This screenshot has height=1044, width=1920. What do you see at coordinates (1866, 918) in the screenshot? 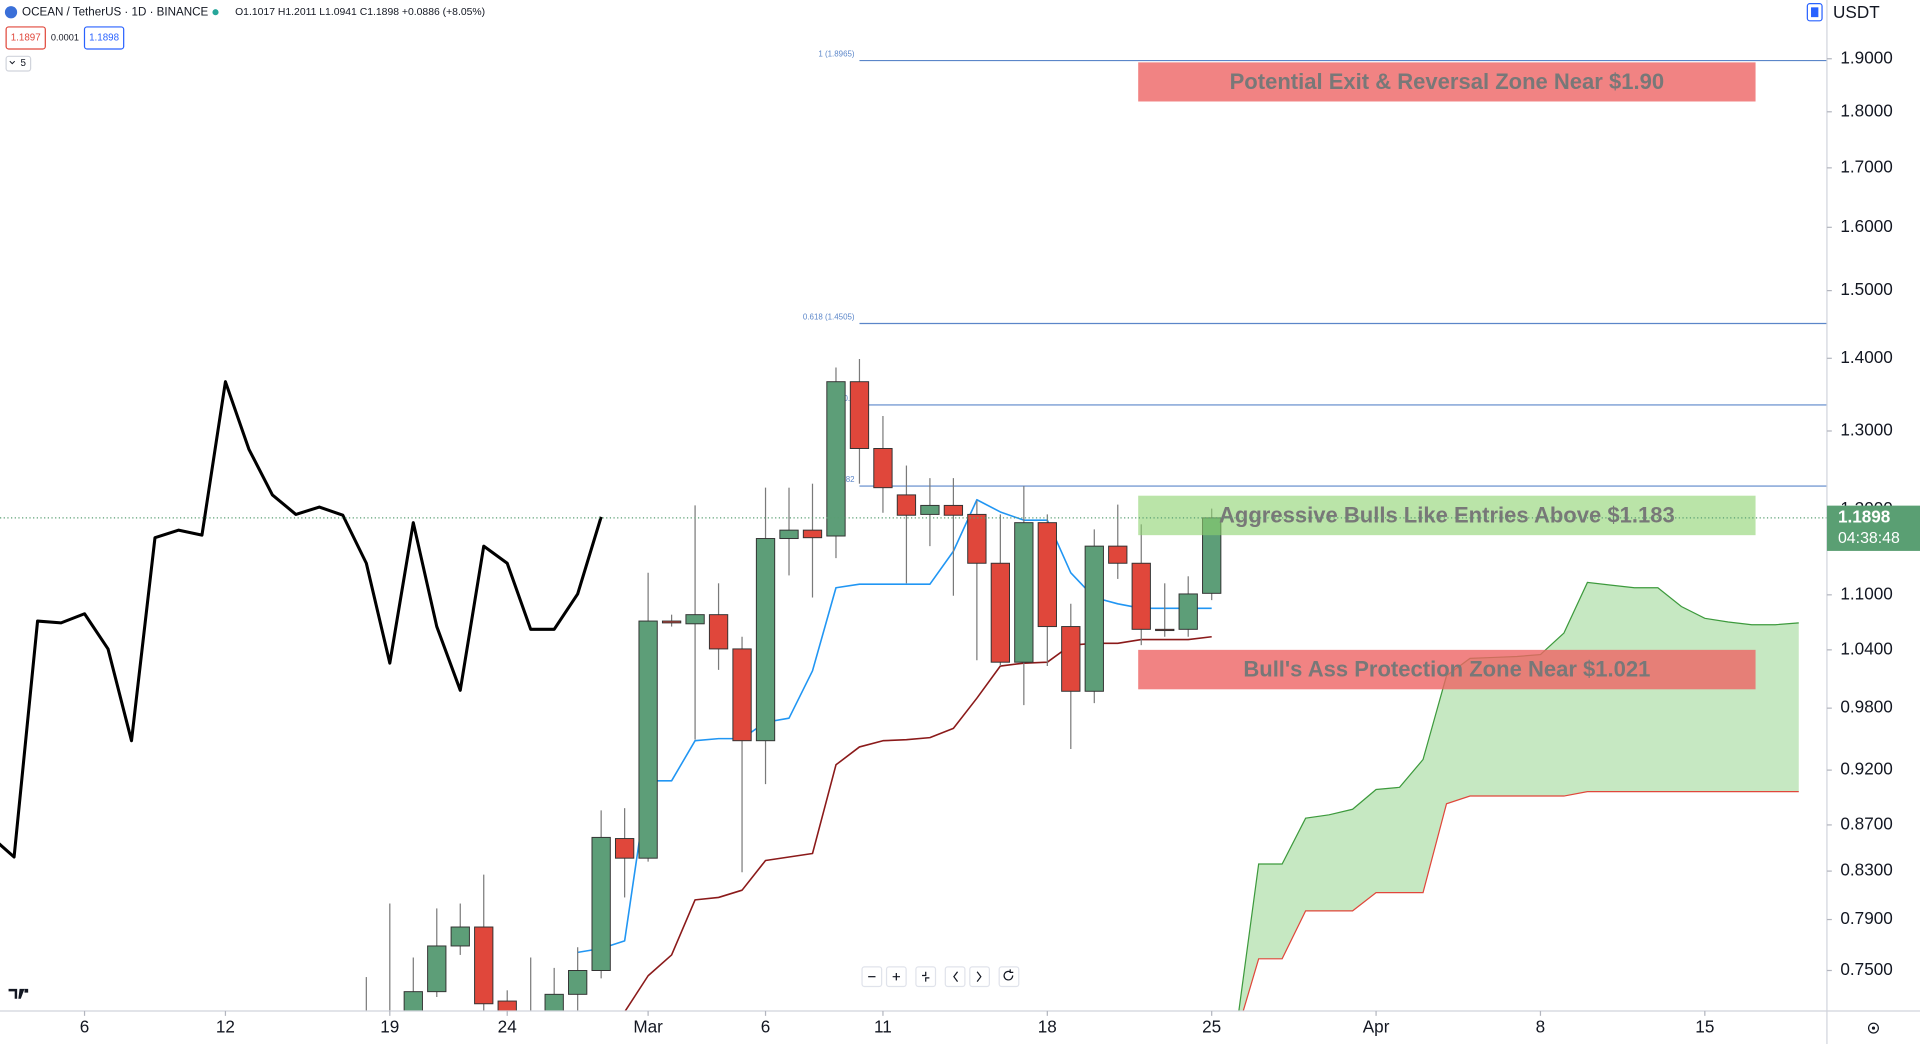
I see `y-tick-label: 0.7900` at bounding box center [1866, 918].